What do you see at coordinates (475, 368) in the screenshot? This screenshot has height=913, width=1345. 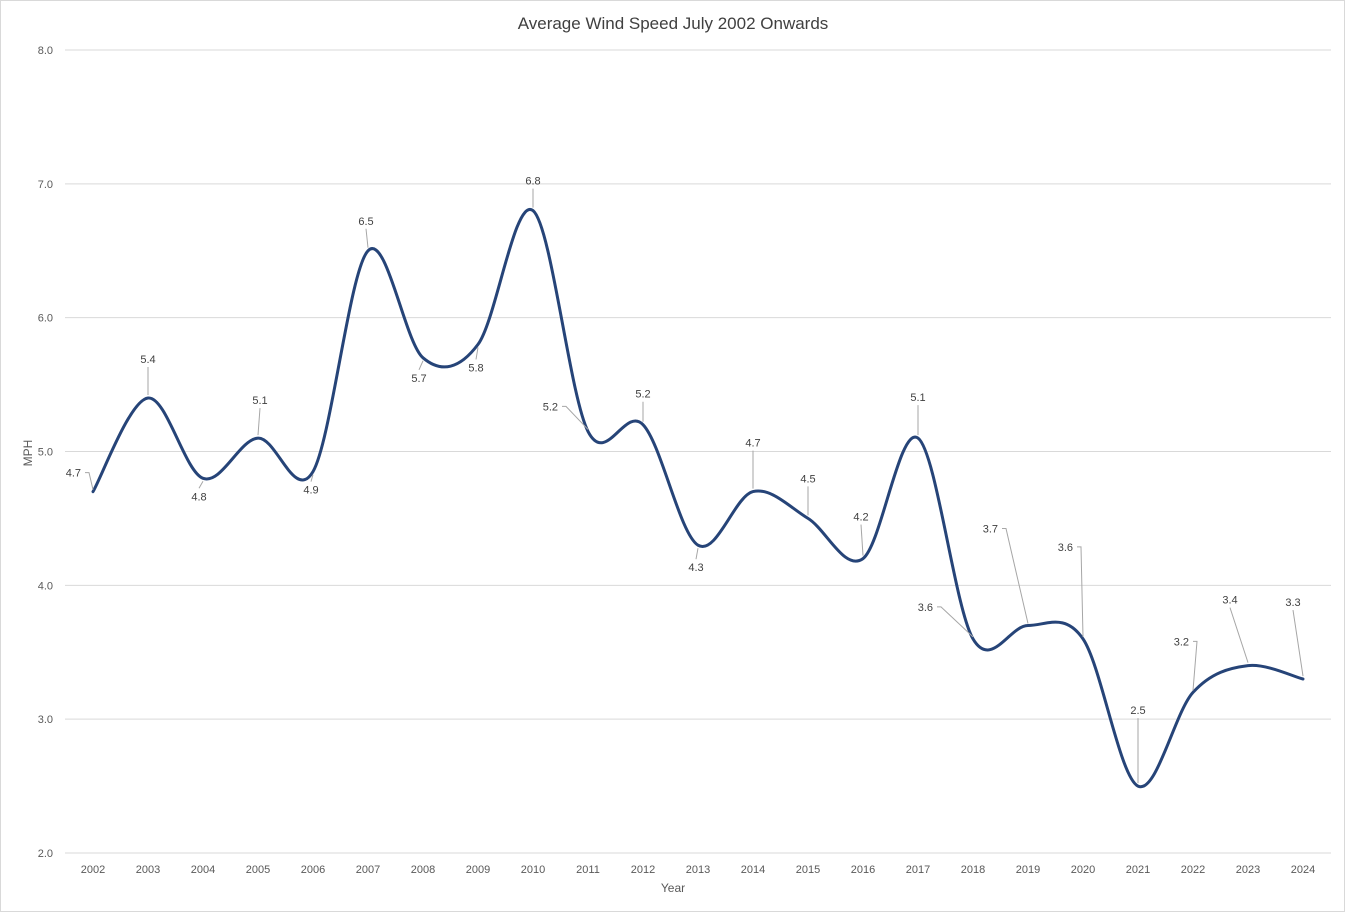 I see `data-label: 5.8` at bounding box center [475, 368].